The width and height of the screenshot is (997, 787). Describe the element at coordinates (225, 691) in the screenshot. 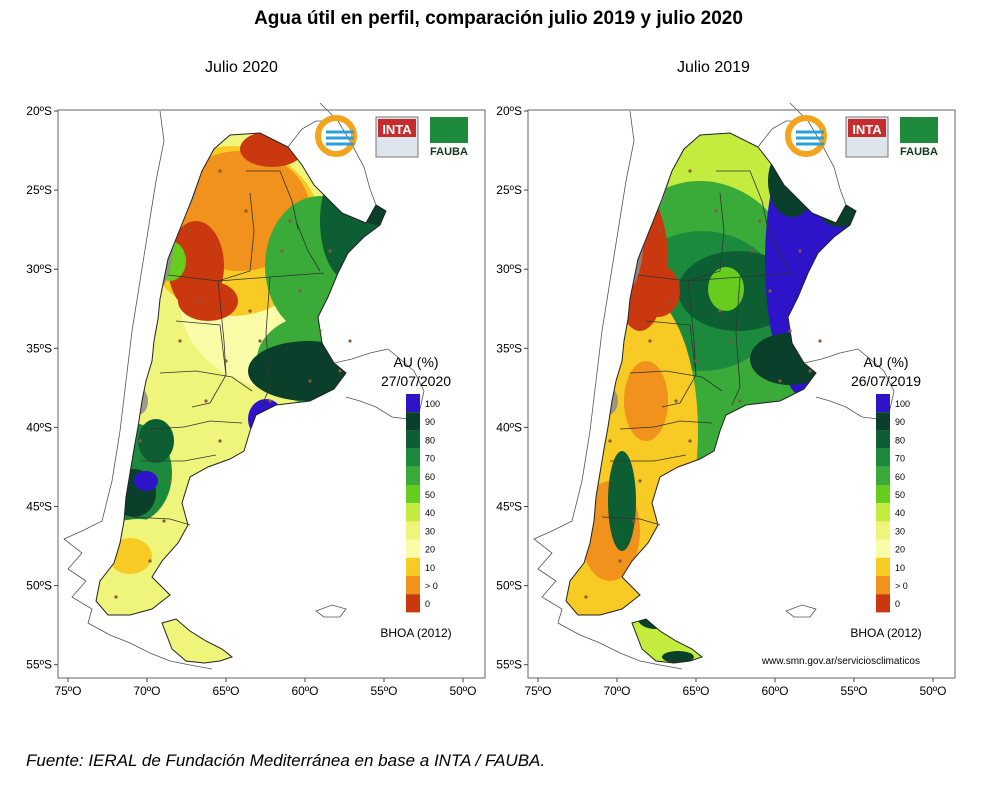

I see `lon-label: 65ºO` at that location.